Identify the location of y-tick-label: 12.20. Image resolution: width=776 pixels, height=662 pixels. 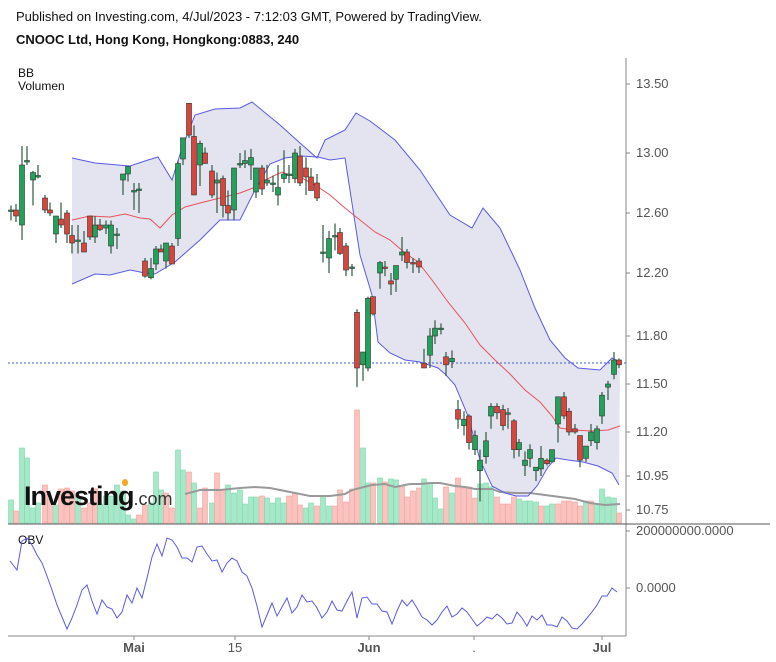
(652, 272).